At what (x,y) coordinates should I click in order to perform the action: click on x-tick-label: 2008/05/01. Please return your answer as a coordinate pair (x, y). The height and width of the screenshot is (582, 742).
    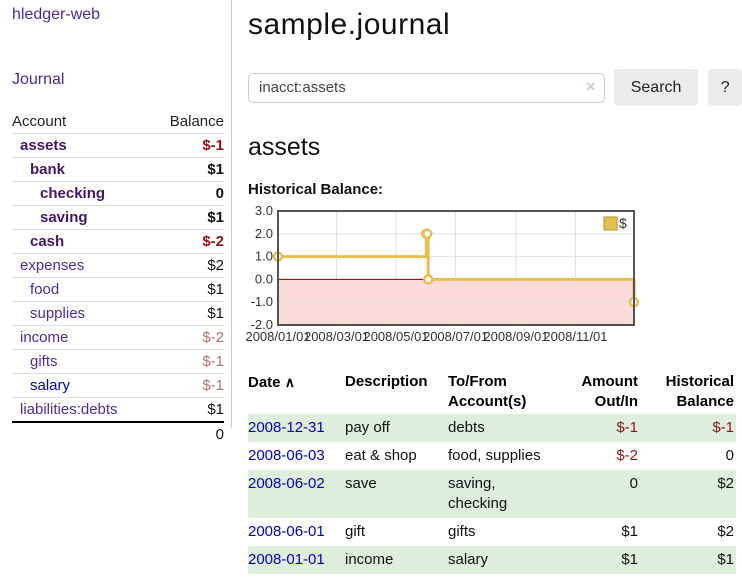
    Looking at the image, I should click on (395, 336).